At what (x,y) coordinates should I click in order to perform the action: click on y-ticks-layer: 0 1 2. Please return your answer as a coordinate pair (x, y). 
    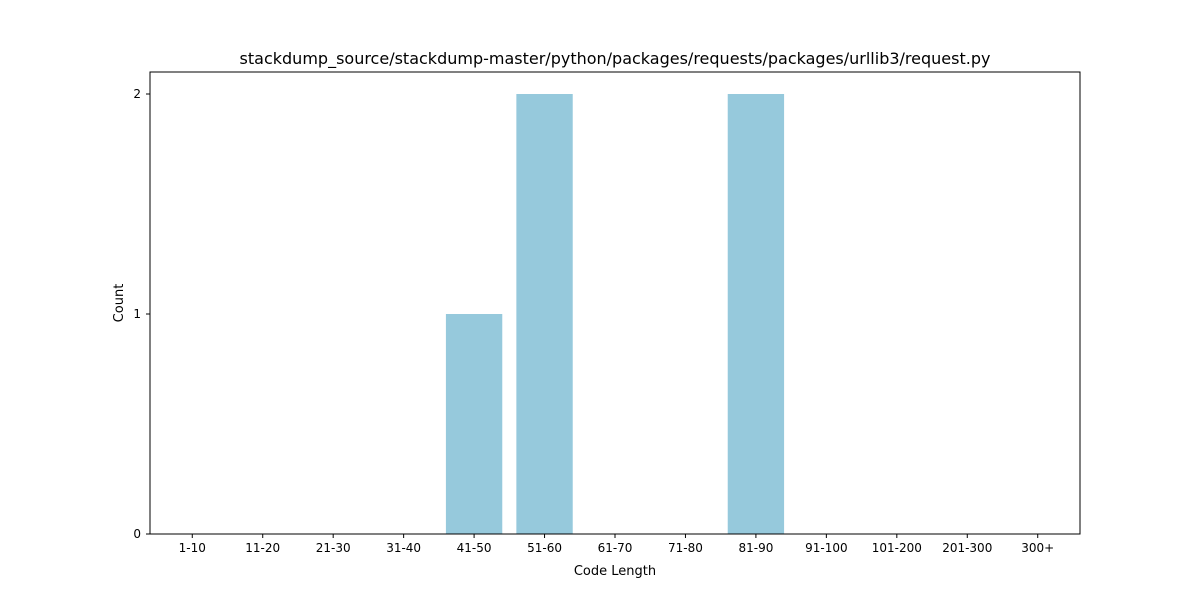
    Looking at the image, I should click on (141, 314).